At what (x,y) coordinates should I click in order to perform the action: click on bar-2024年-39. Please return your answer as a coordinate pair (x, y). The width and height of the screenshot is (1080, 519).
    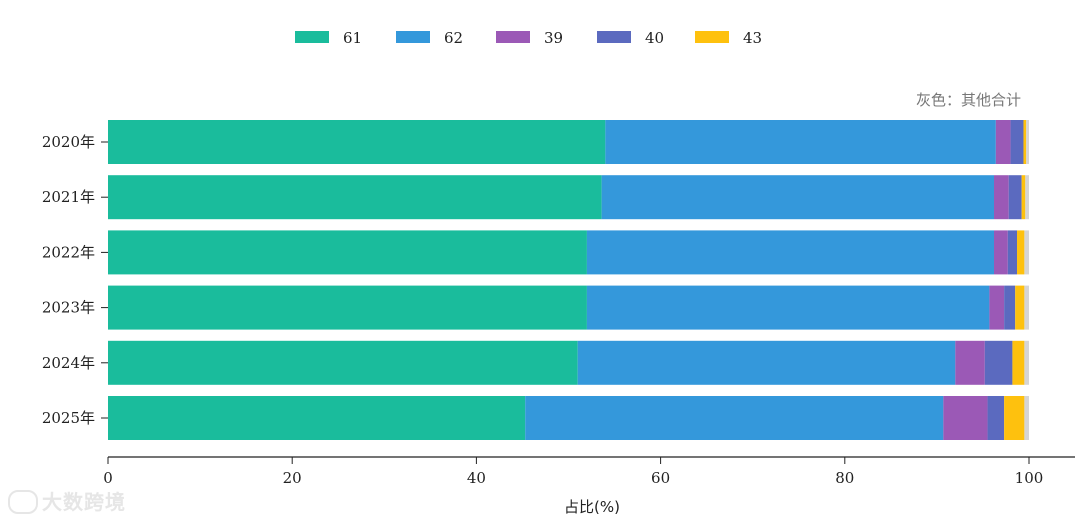
    Looking at the image, I should click on (970, 362).